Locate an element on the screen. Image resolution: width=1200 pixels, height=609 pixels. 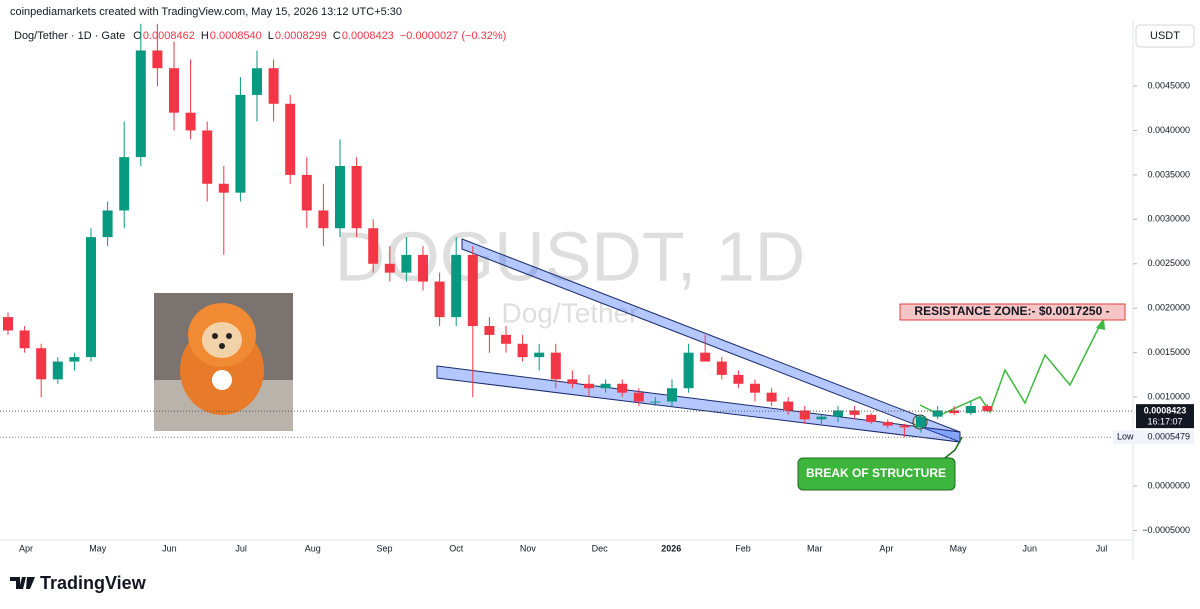
low-tag is located at coordinates (1153, 437).